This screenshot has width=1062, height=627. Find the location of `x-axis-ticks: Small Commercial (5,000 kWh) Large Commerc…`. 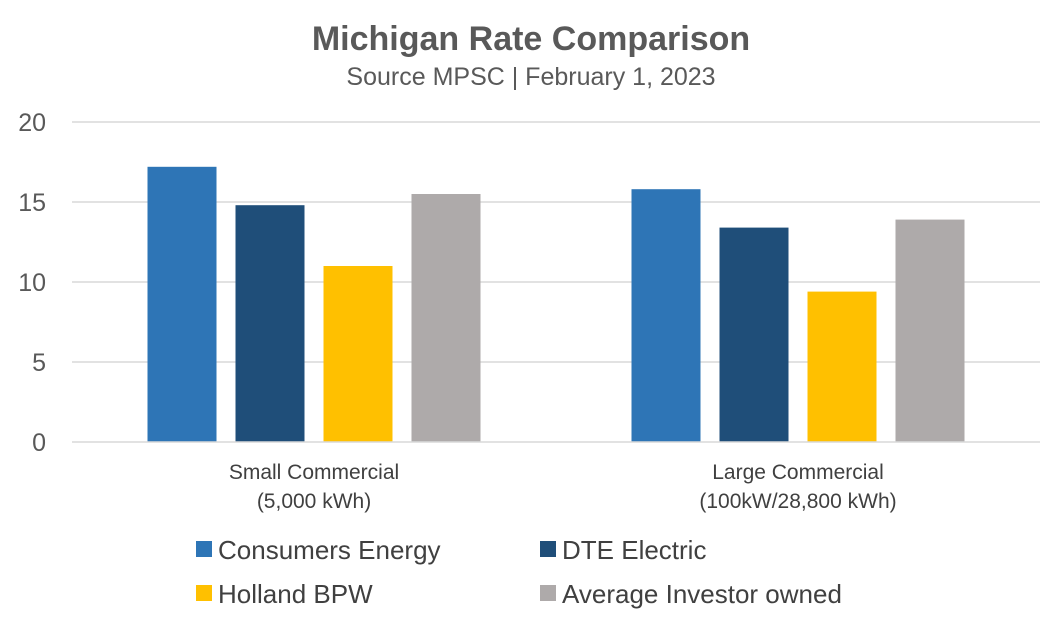

x-axis-ticks: Small Commercial (5,000 kWh) Large Commerc… is located at coordinates (563, 487).